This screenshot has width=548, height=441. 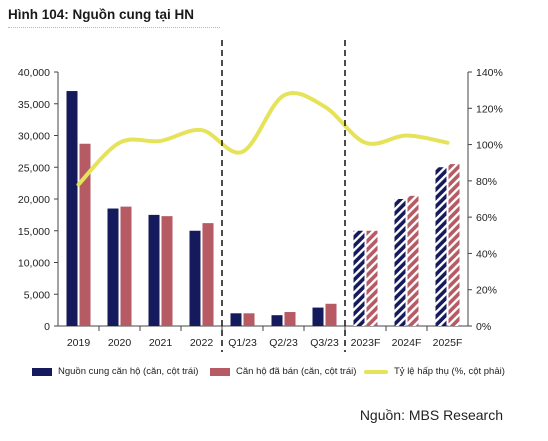 What do you see at coordinates (34, 264) in the screenshot?
I see `y-left-tick-label: 10,000` at bounding box center [34, 264].